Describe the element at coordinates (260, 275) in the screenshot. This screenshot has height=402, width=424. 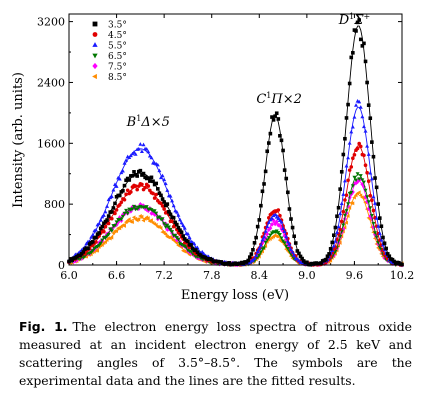
I see `x-tick-label: 8.4` at that location.